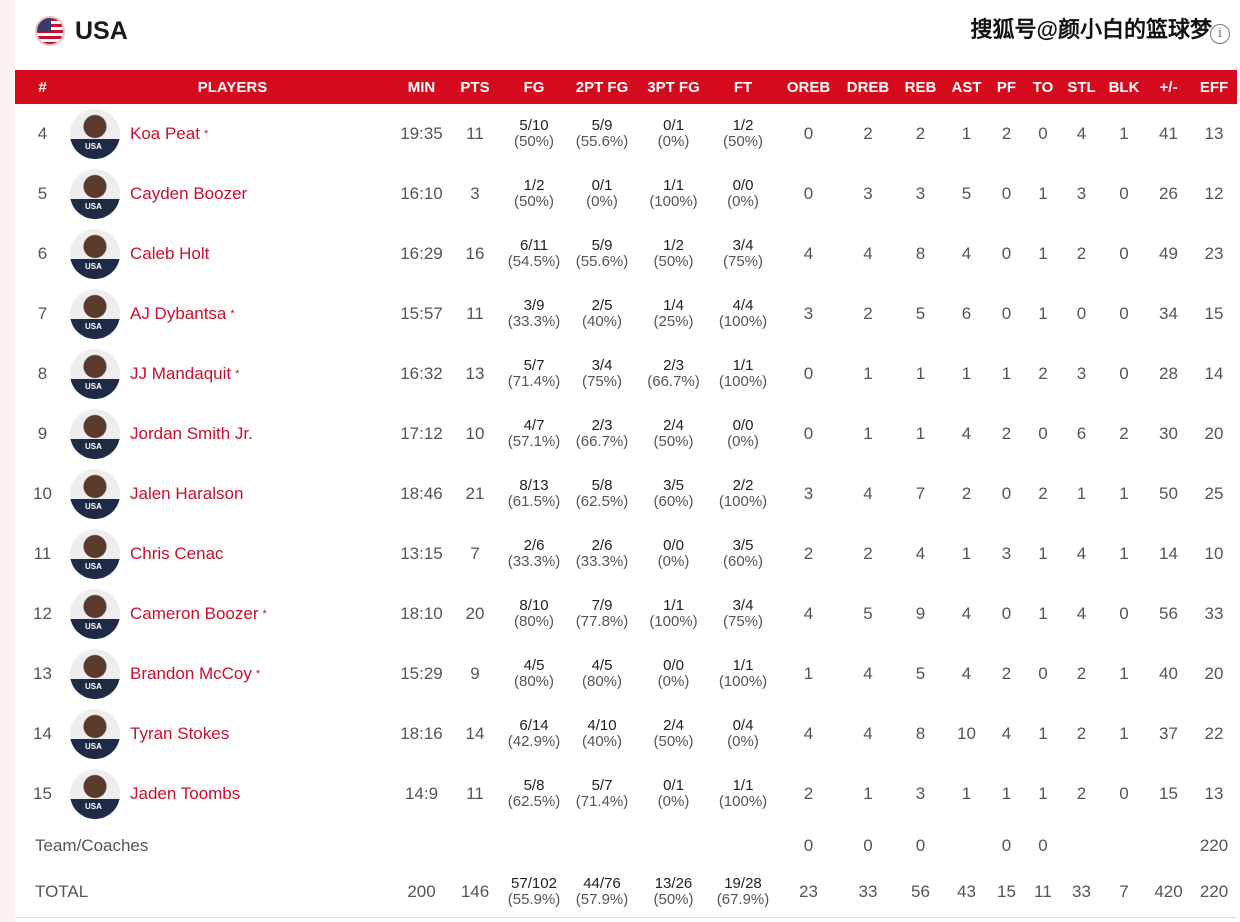 The width and height of the screenshot is (1240, 922). What do you see at coordinates (232, 87) in the screenshot?
I see `column-header: PLAYERS` at bounding box center [232, 87].